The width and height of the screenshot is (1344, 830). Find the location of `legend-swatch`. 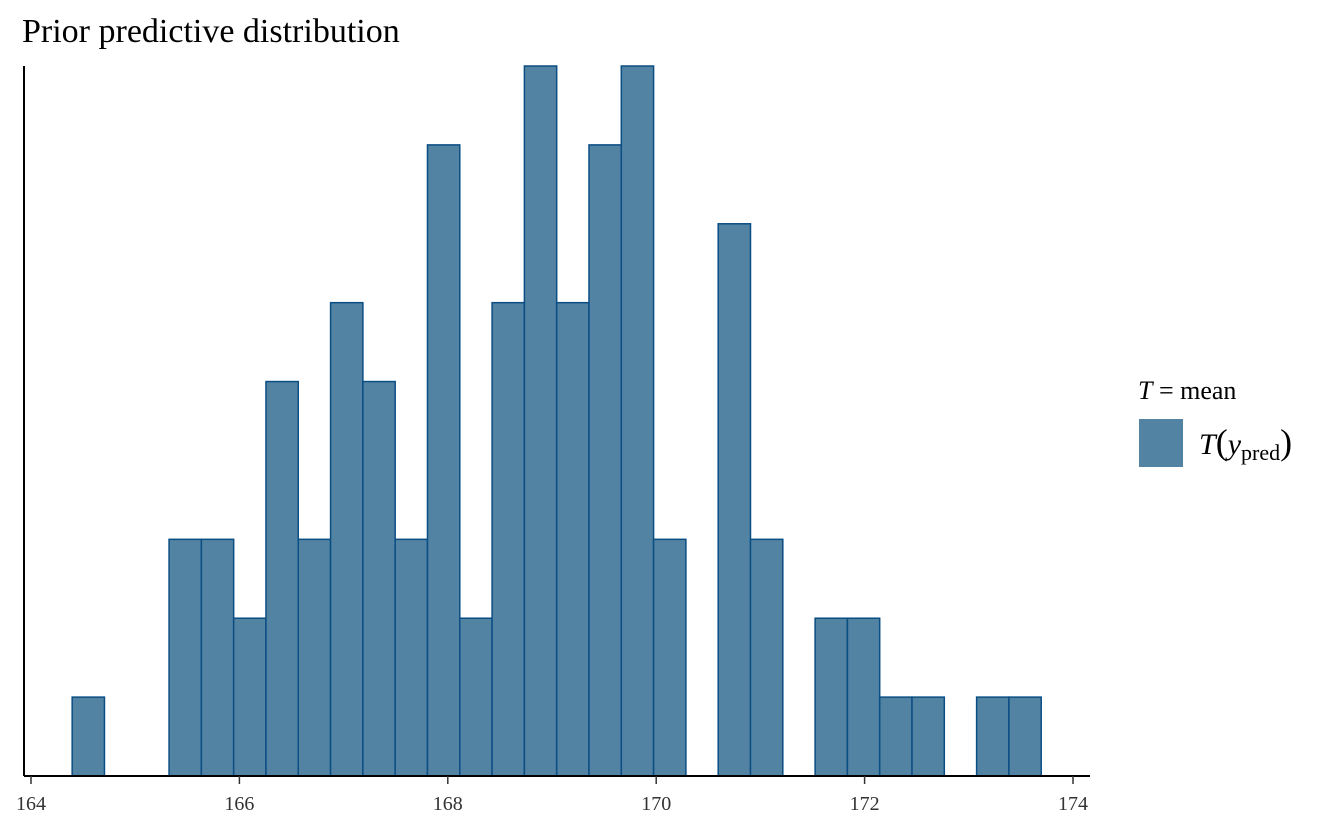

legend-swatch is located at coordinates (1161, 443).